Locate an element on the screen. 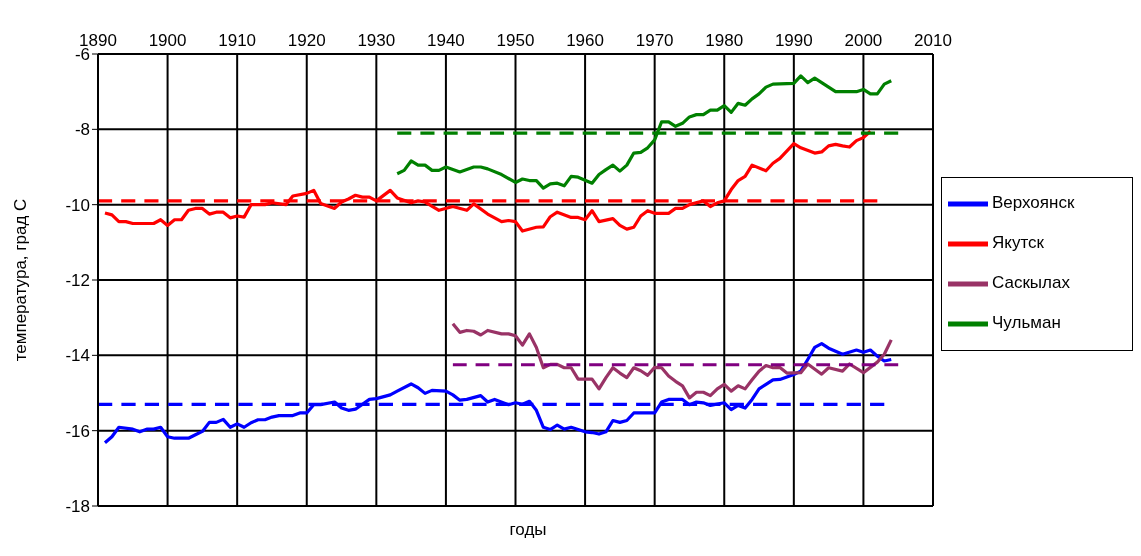  x-axis-title: годы is located at coordinates (528, 530).